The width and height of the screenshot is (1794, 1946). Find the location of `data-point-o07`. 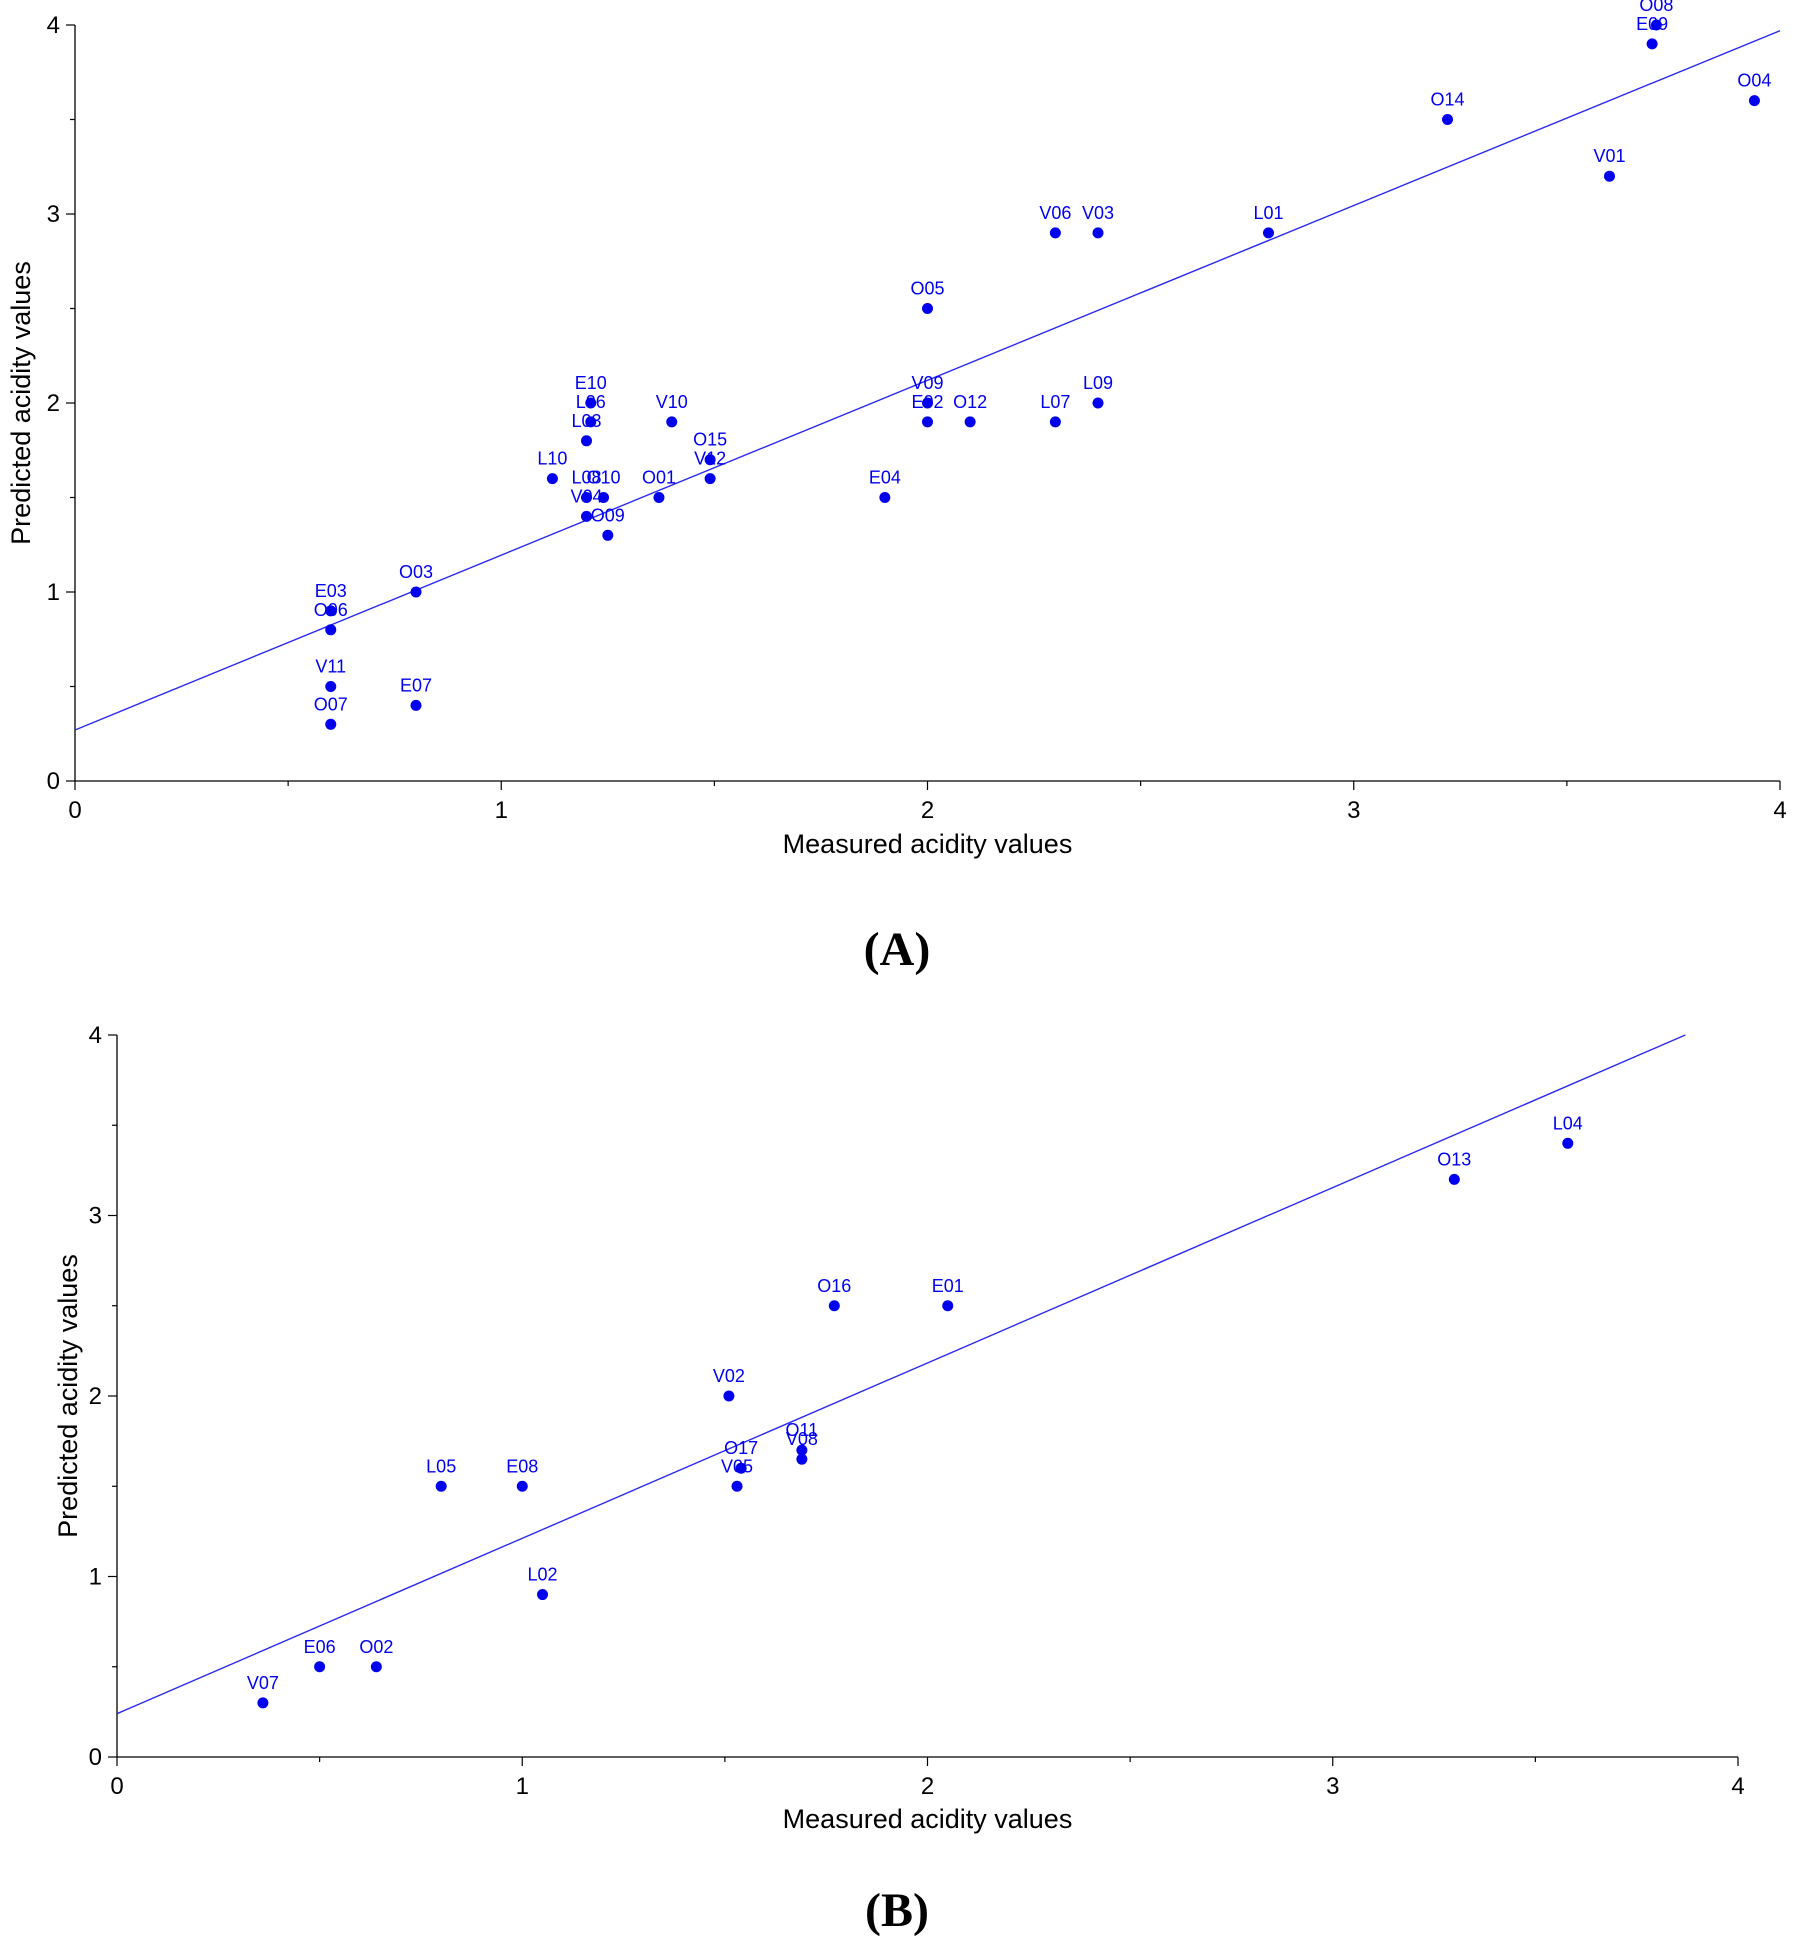

data-point-o07 is located at coordinates (331, 724).